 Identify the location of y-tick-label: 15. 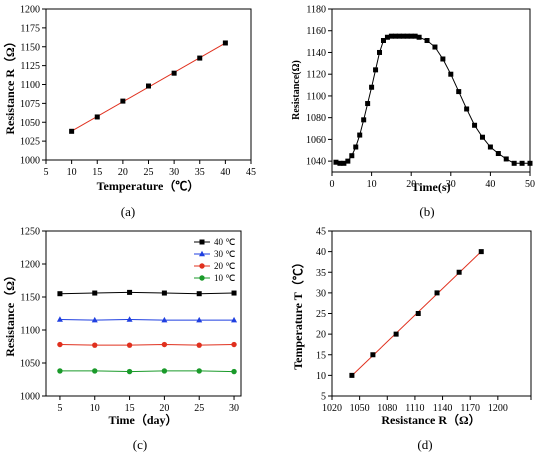
(321, 355).